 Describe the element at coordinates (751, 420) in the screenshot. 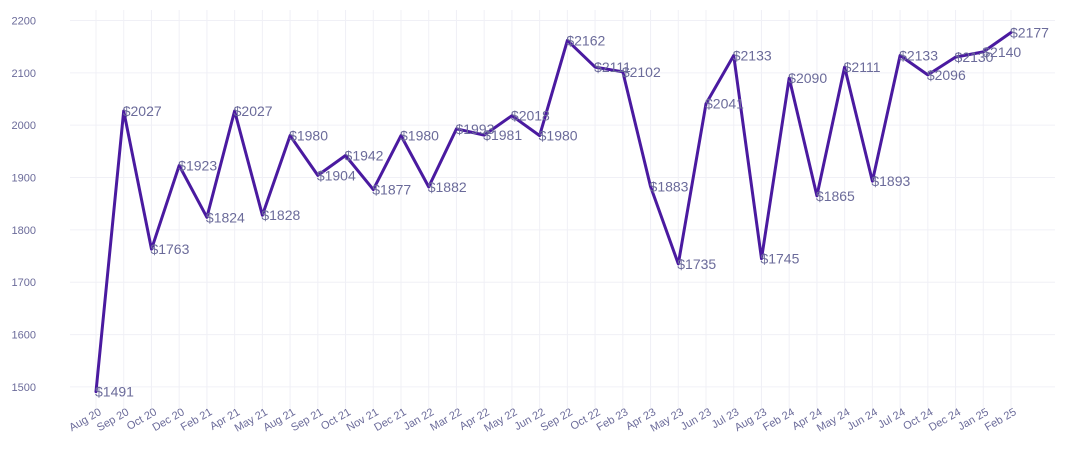

I see `x-tick-label: Aug 23` at that location.